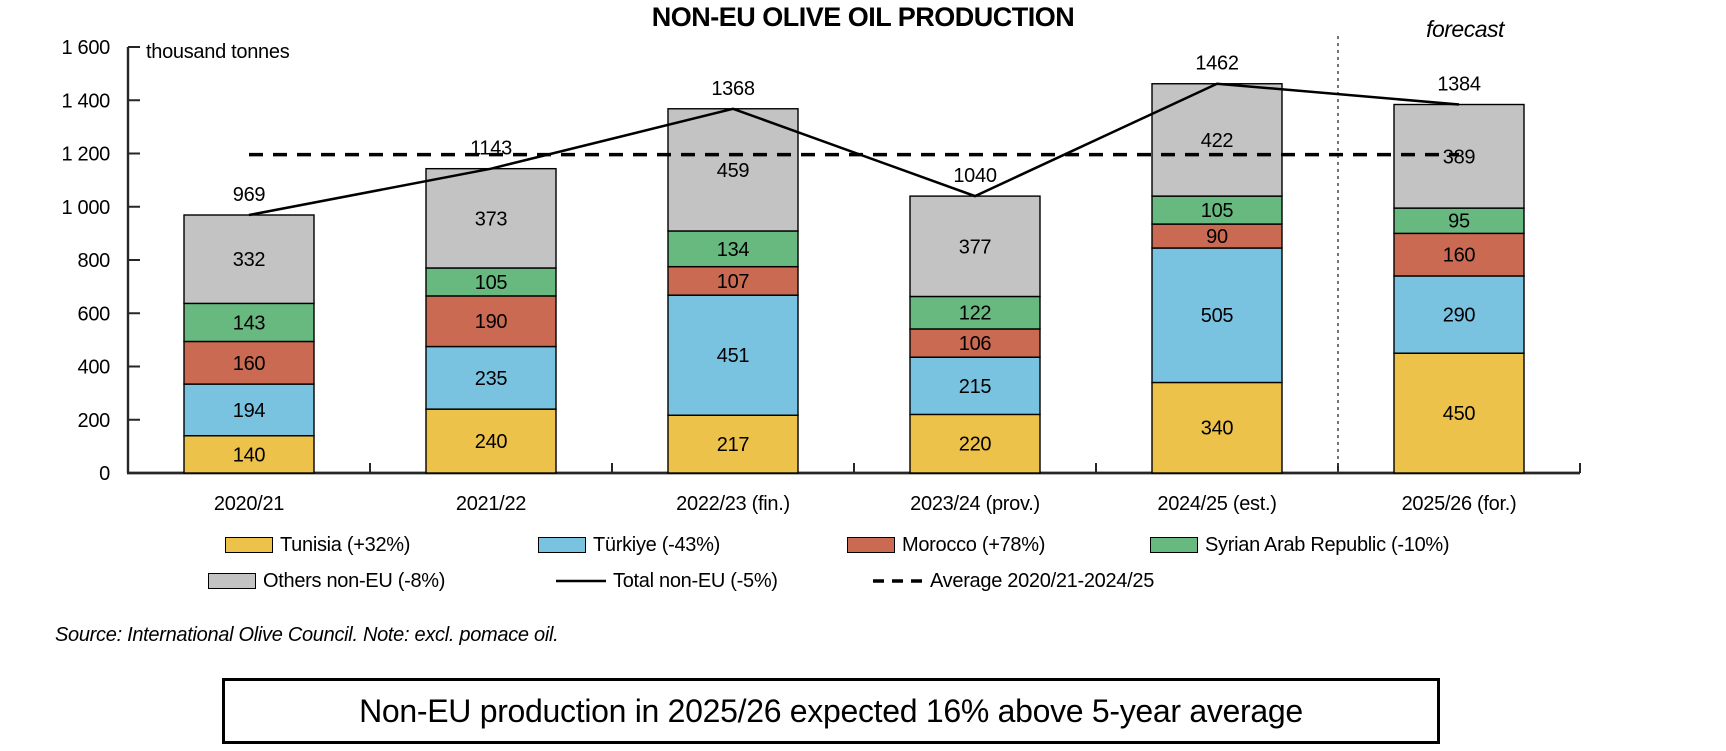 The image size is (1726, 751). What do you see at coordinates (491, 149) in the screenshot?
I see `total-value-label: 1143` at bounding box center [491, 149].